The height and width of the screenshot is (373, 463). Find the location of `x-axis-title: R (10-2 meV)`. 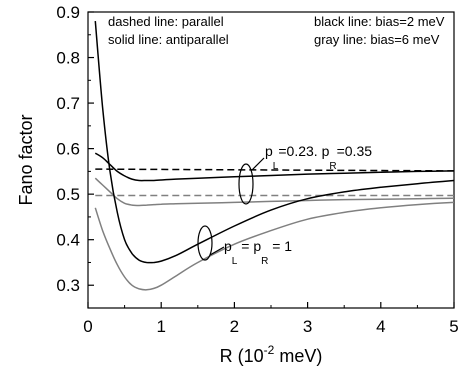

x-axis-title: R (10-2 meV) is located at coordinates (271, 354).